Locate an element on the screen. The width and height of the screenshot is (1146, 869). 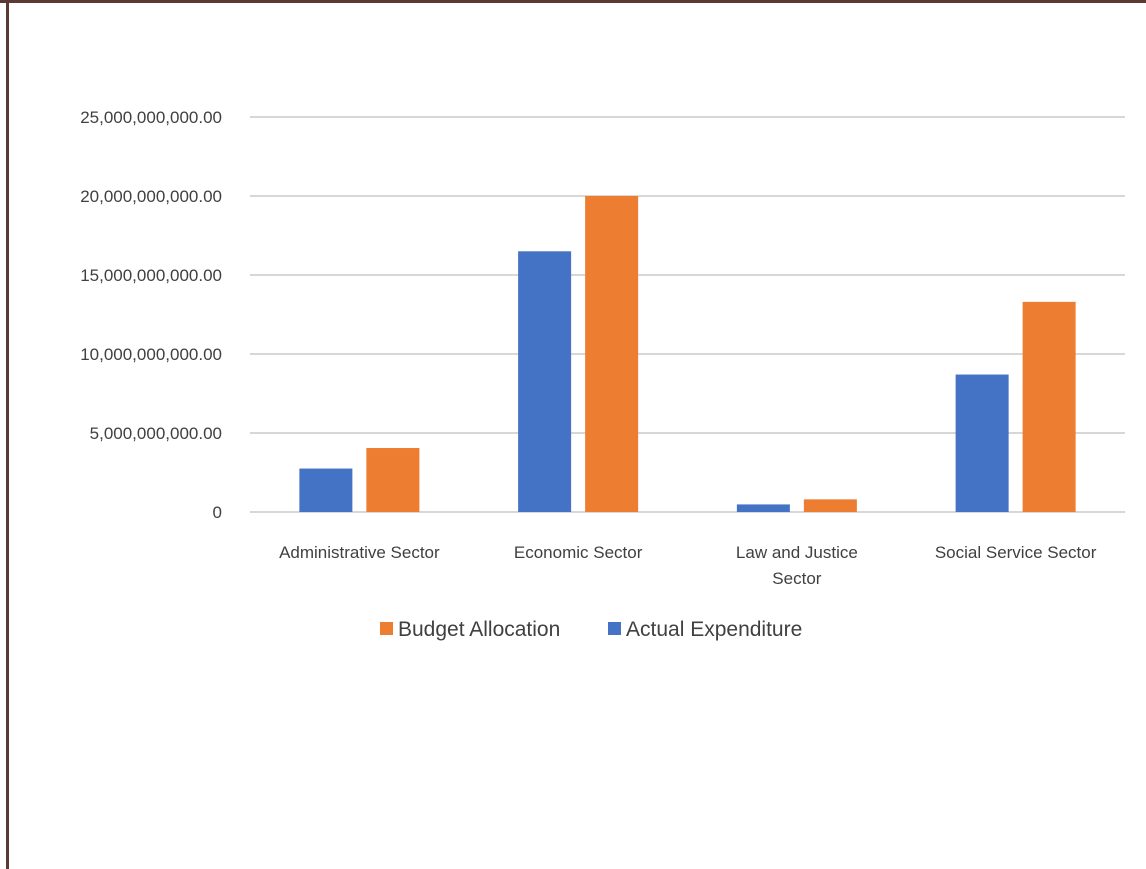
x-category-label: Social Service Sector is located at coordinates (1016, 552).